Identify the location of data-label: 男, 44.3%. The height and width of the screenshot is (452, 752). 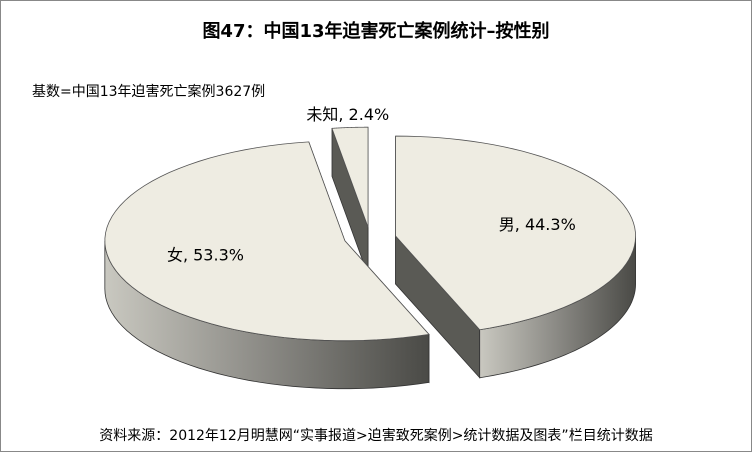
(537, 224).